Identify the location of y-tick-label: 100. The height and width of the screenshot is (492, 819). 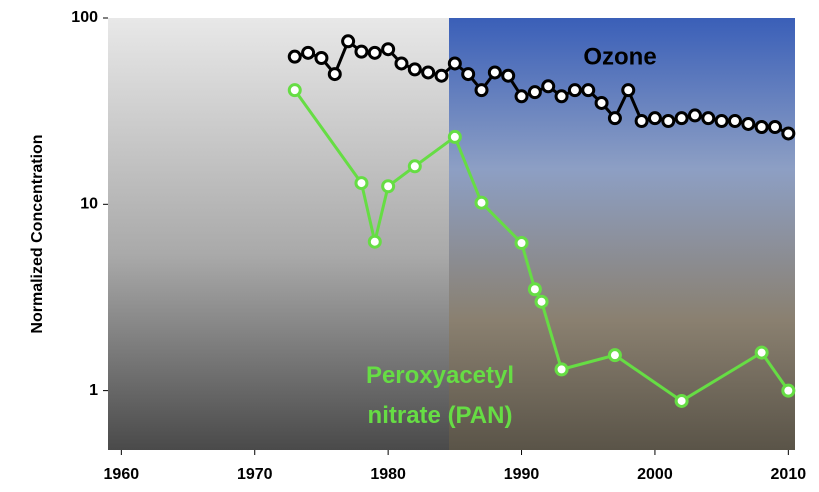
(84, 17).